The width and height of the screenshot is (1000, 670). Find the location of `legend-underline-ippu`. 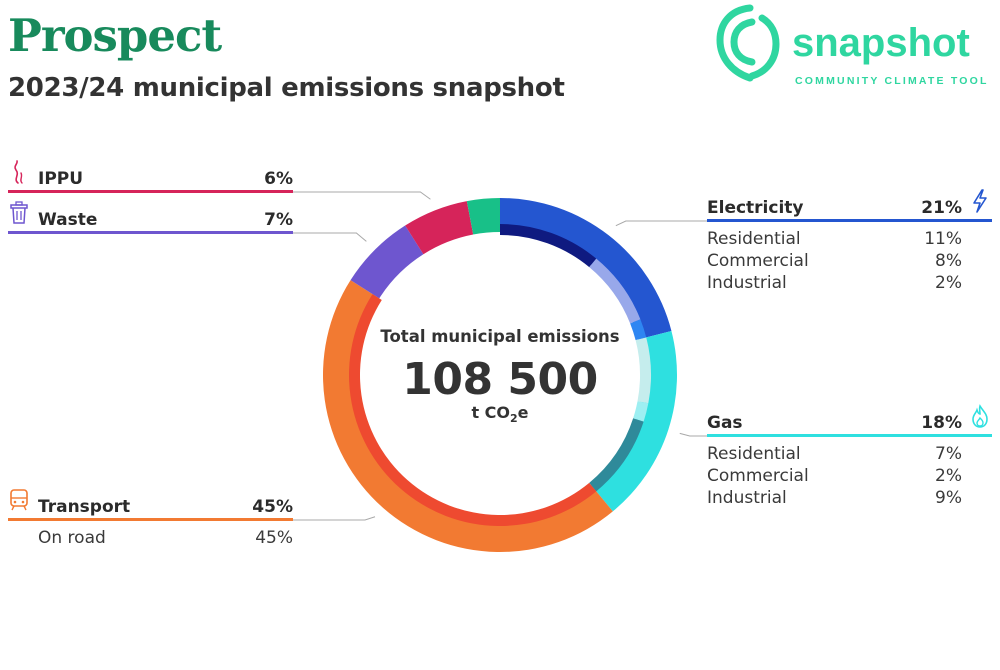

legend-underline-ippu is located at coordinates (150, 191).